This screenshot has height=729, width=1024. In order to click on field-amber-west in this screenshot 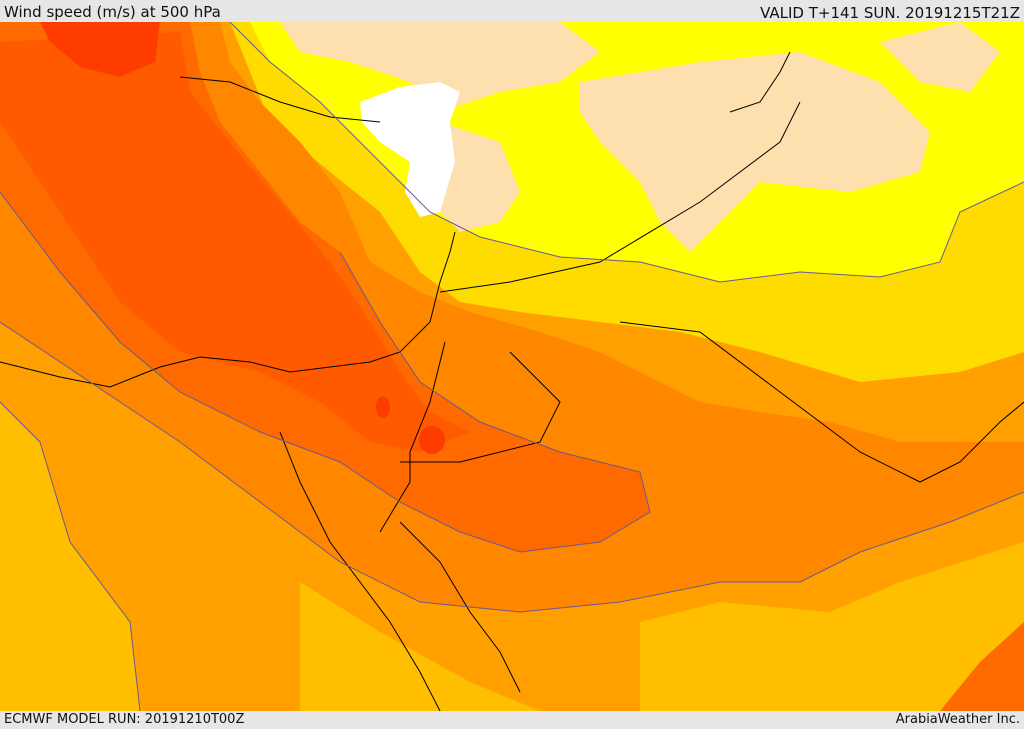, I will do `click(70, 556)`.